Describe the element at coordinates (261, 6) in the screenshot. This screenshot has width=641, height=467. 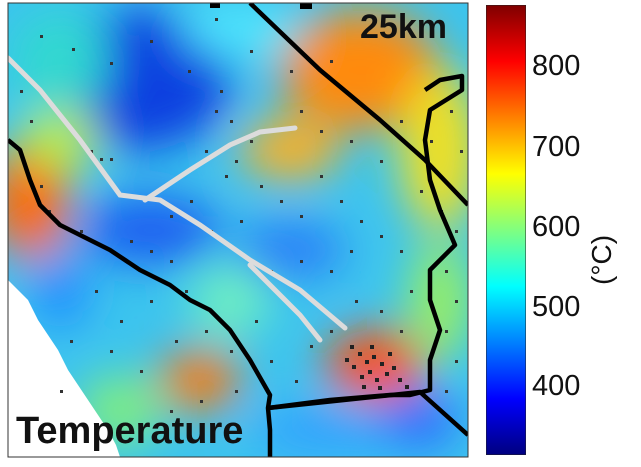
I see `top-edge-marks` at that location.